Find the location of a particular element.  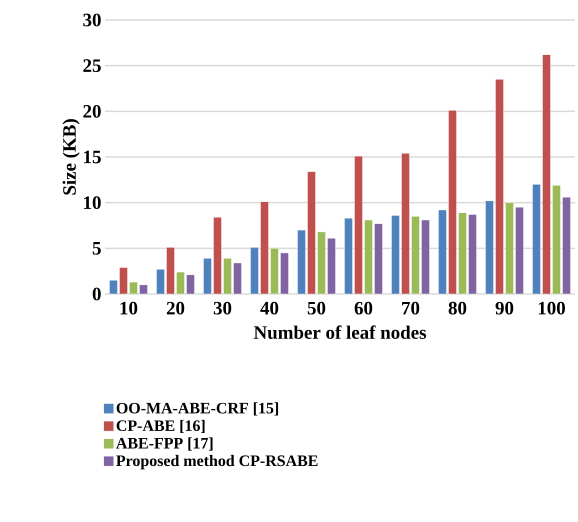

x-tick-label: 70 is located at coordinates (411, 308).